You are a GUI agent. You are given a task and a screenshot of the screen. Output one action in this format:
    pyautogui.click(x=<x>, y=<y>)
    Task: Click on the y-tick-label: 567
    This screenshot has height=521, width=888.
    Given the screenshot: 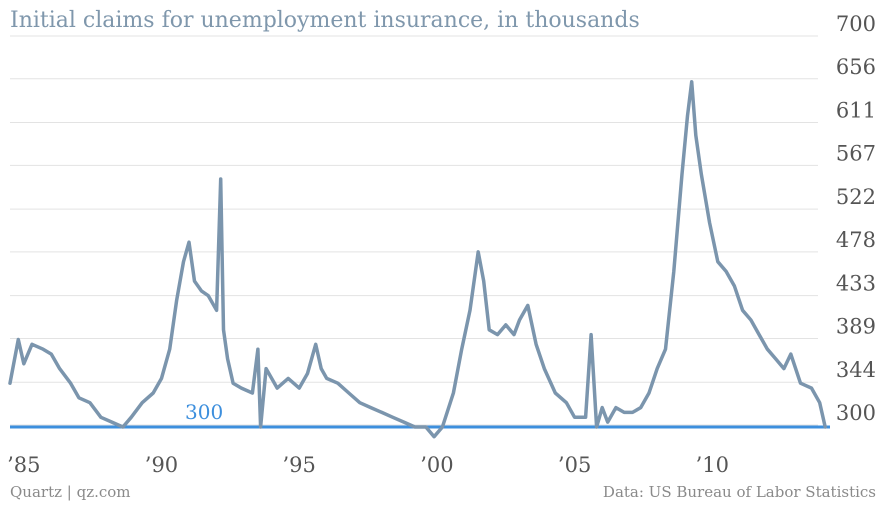 What is the action you would take?
    pyautogui.click(x=856, y=153)
    